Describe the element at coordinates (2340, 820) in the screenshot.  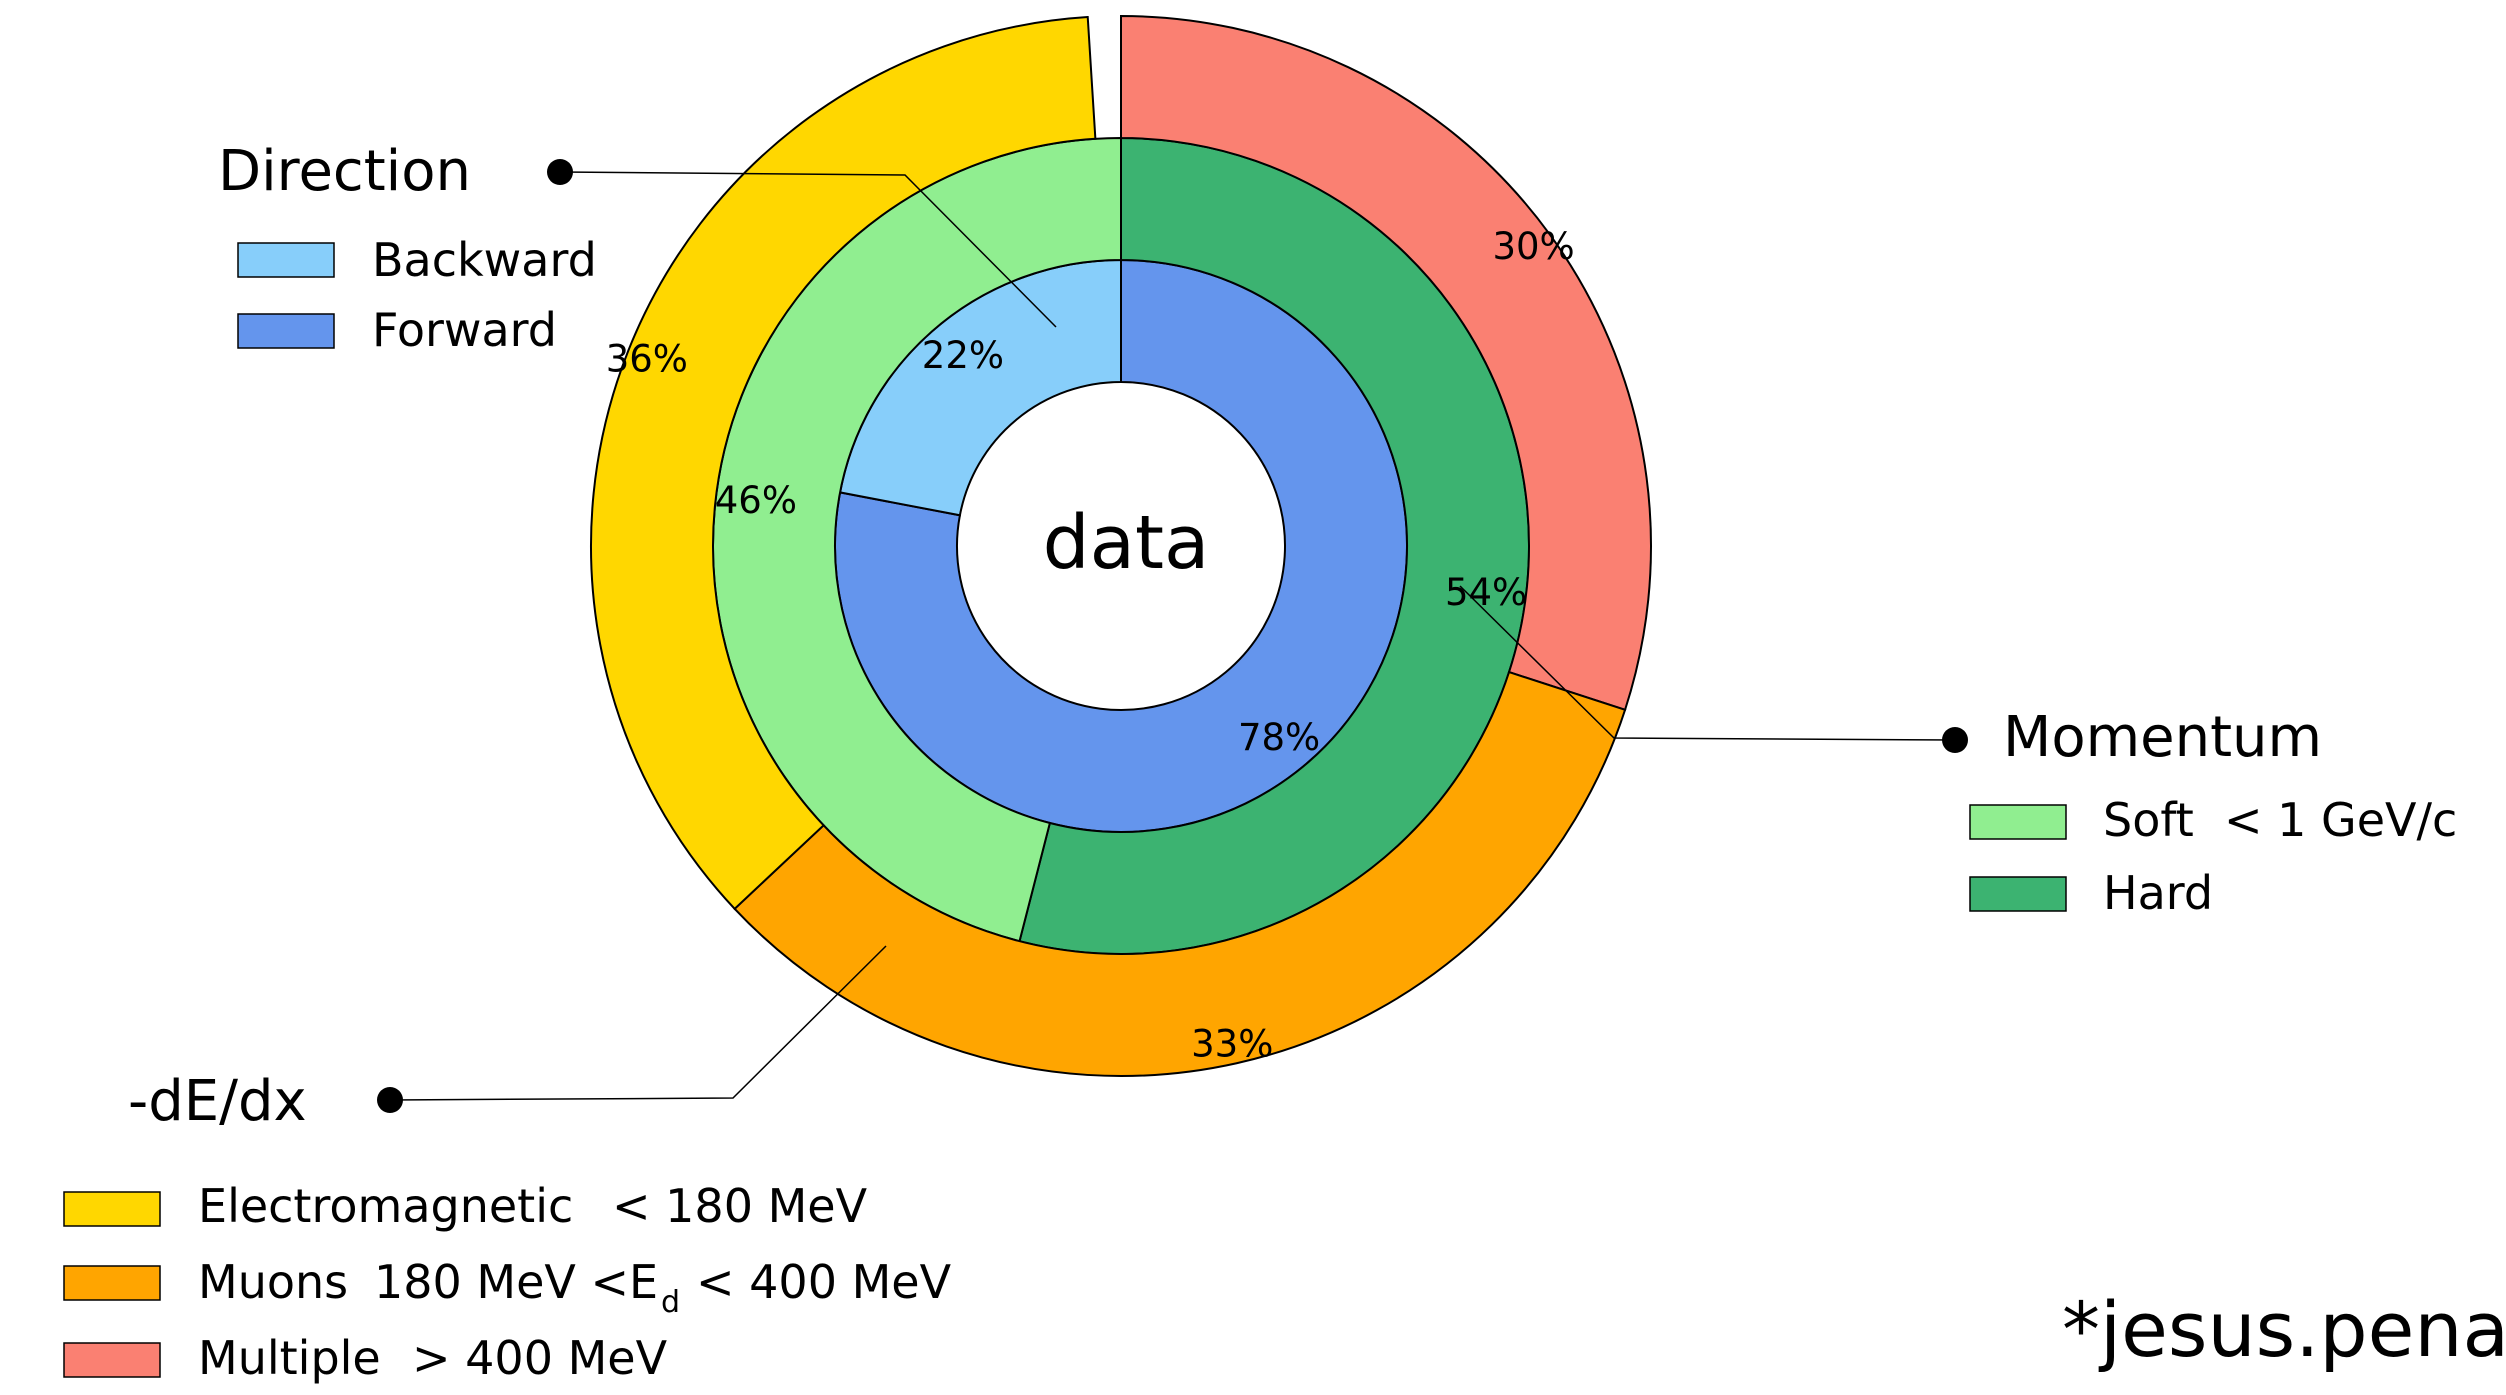
I see `legend-note-soft: < 1 GeV/c` at that location.